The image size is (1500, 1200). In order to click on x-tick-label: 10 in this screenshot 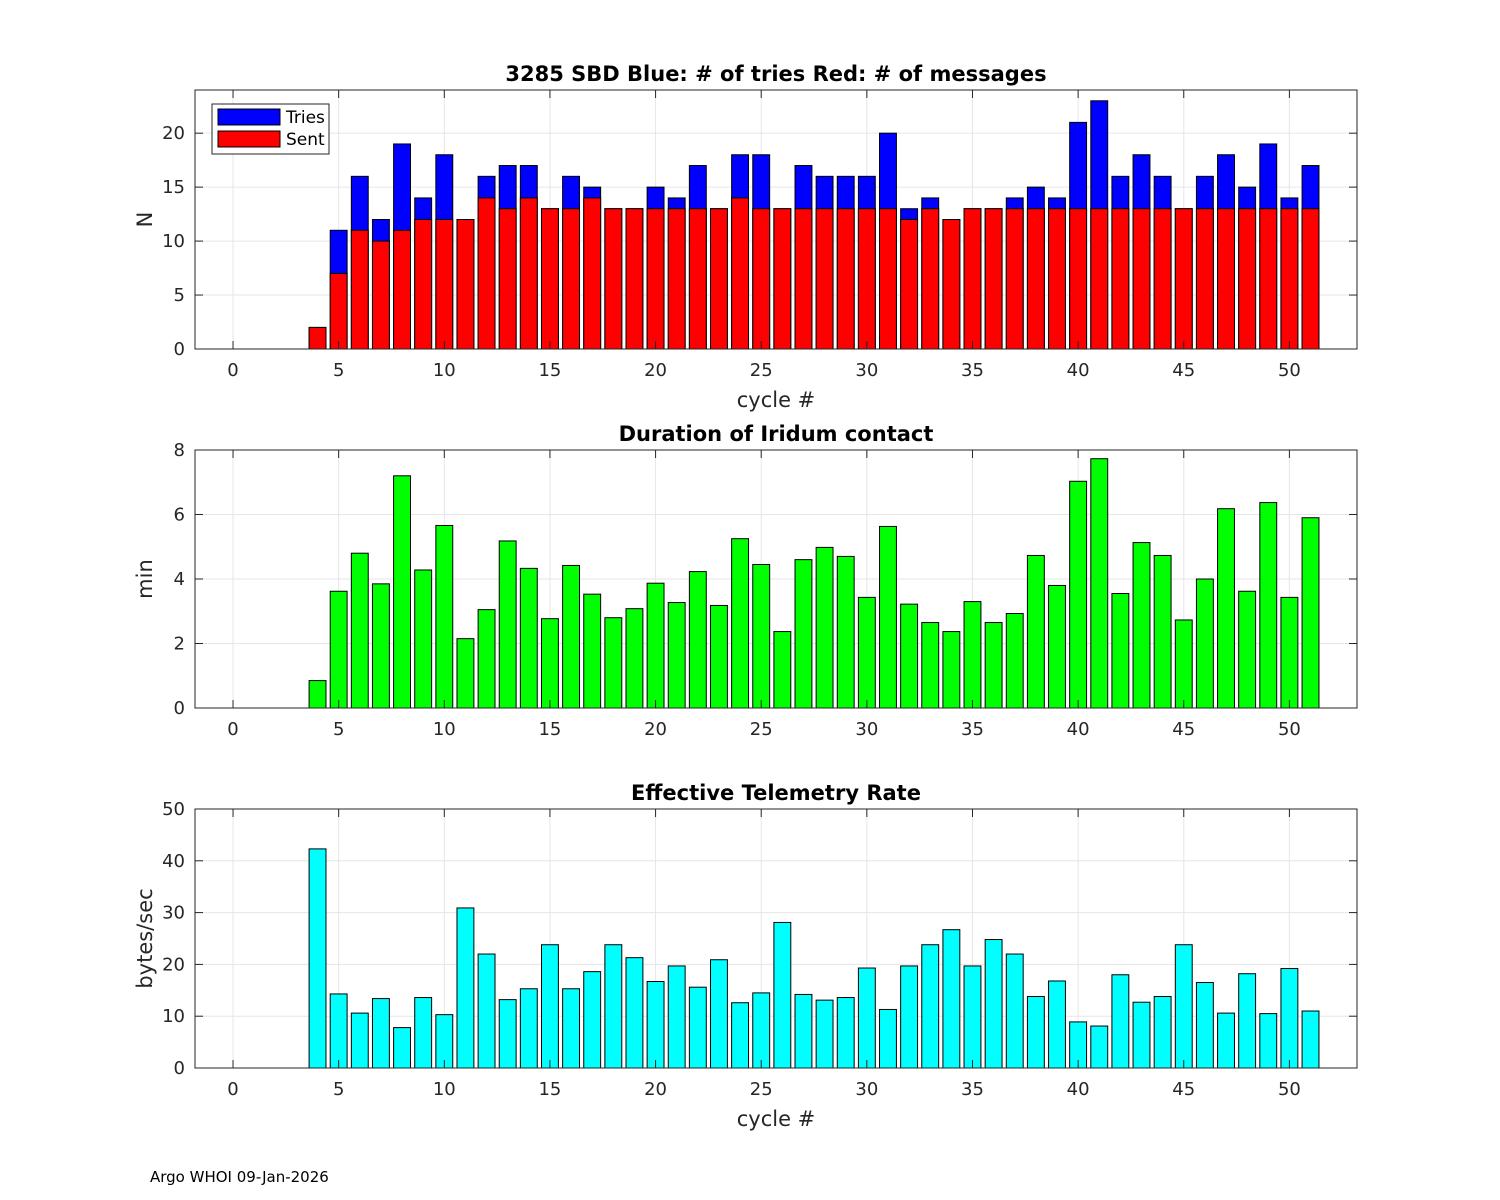, I will do `click(444, 370)`.